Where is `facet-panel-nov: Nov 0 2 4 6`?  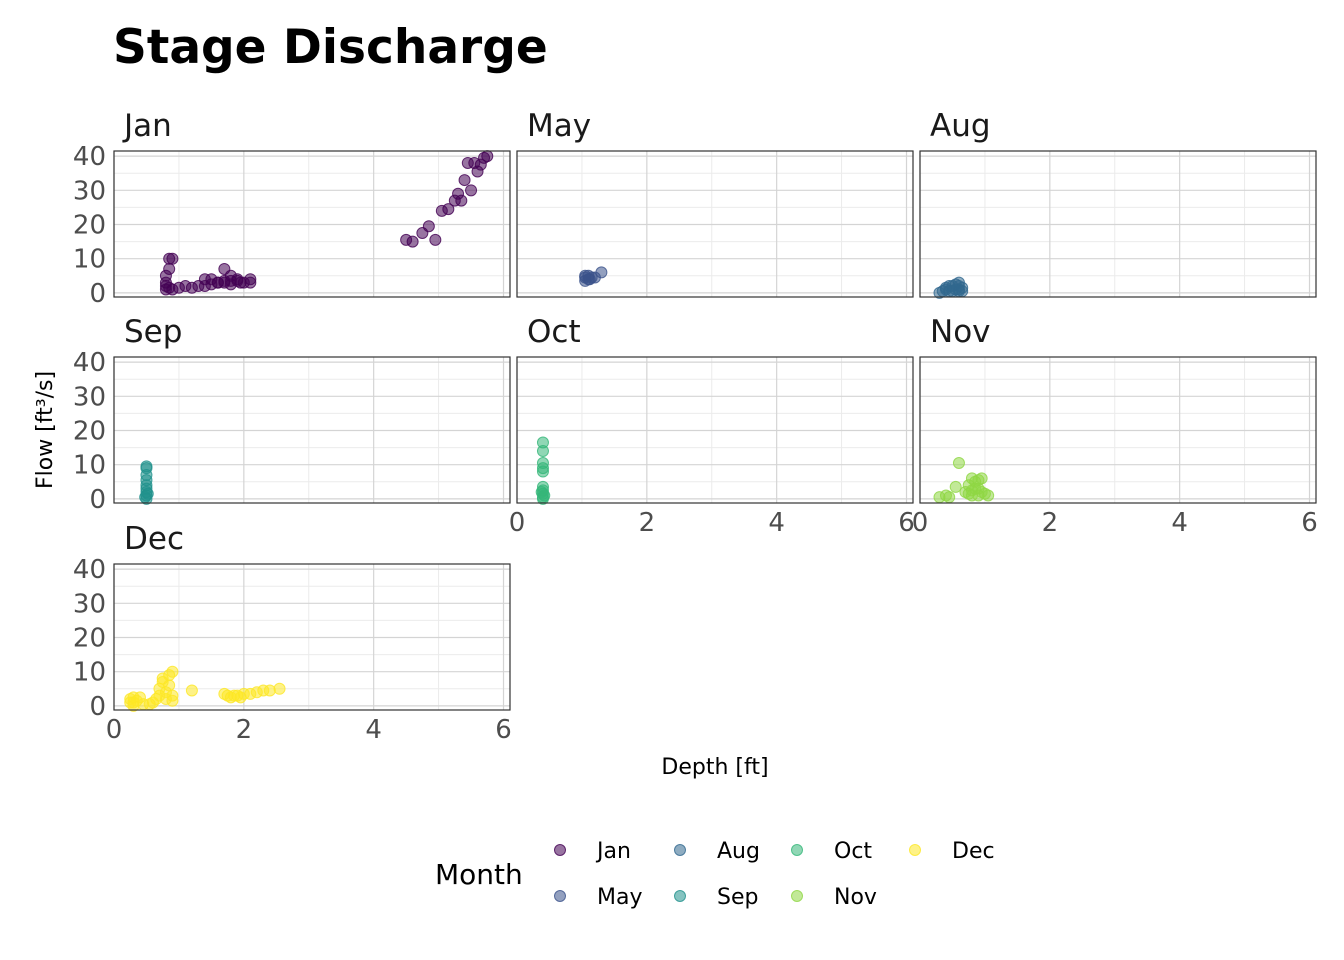
facet-panel-nov: Nov 0 2 4 6 is located at coordinates (1115, 426).